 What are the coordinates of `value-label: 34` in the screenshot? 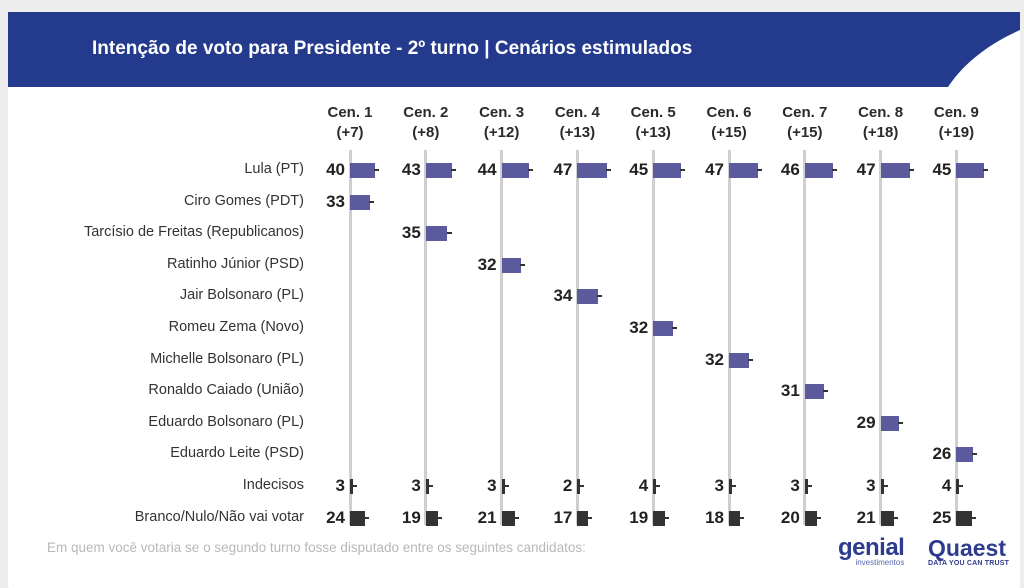 It's located at (563, 296).